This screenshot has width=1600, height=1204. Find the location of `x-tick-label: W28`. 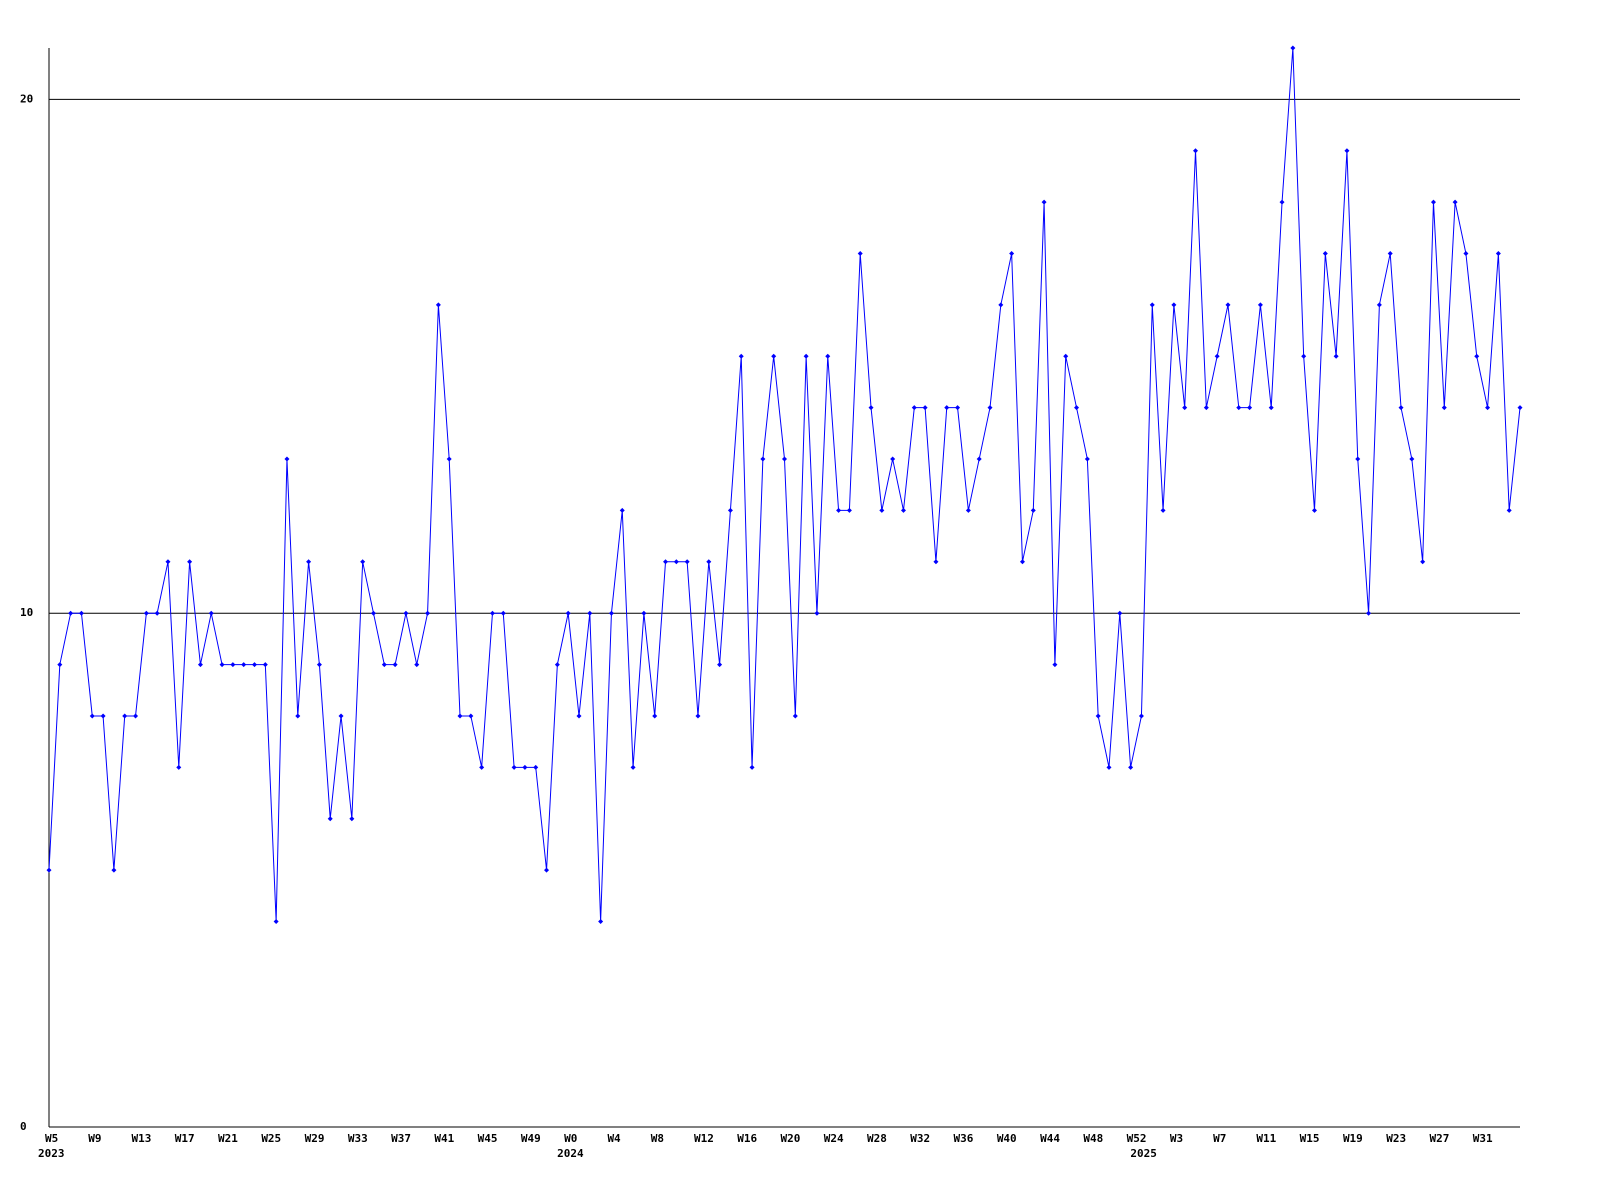

x-tick-label: W28 is located at coordinates (877, 1138).